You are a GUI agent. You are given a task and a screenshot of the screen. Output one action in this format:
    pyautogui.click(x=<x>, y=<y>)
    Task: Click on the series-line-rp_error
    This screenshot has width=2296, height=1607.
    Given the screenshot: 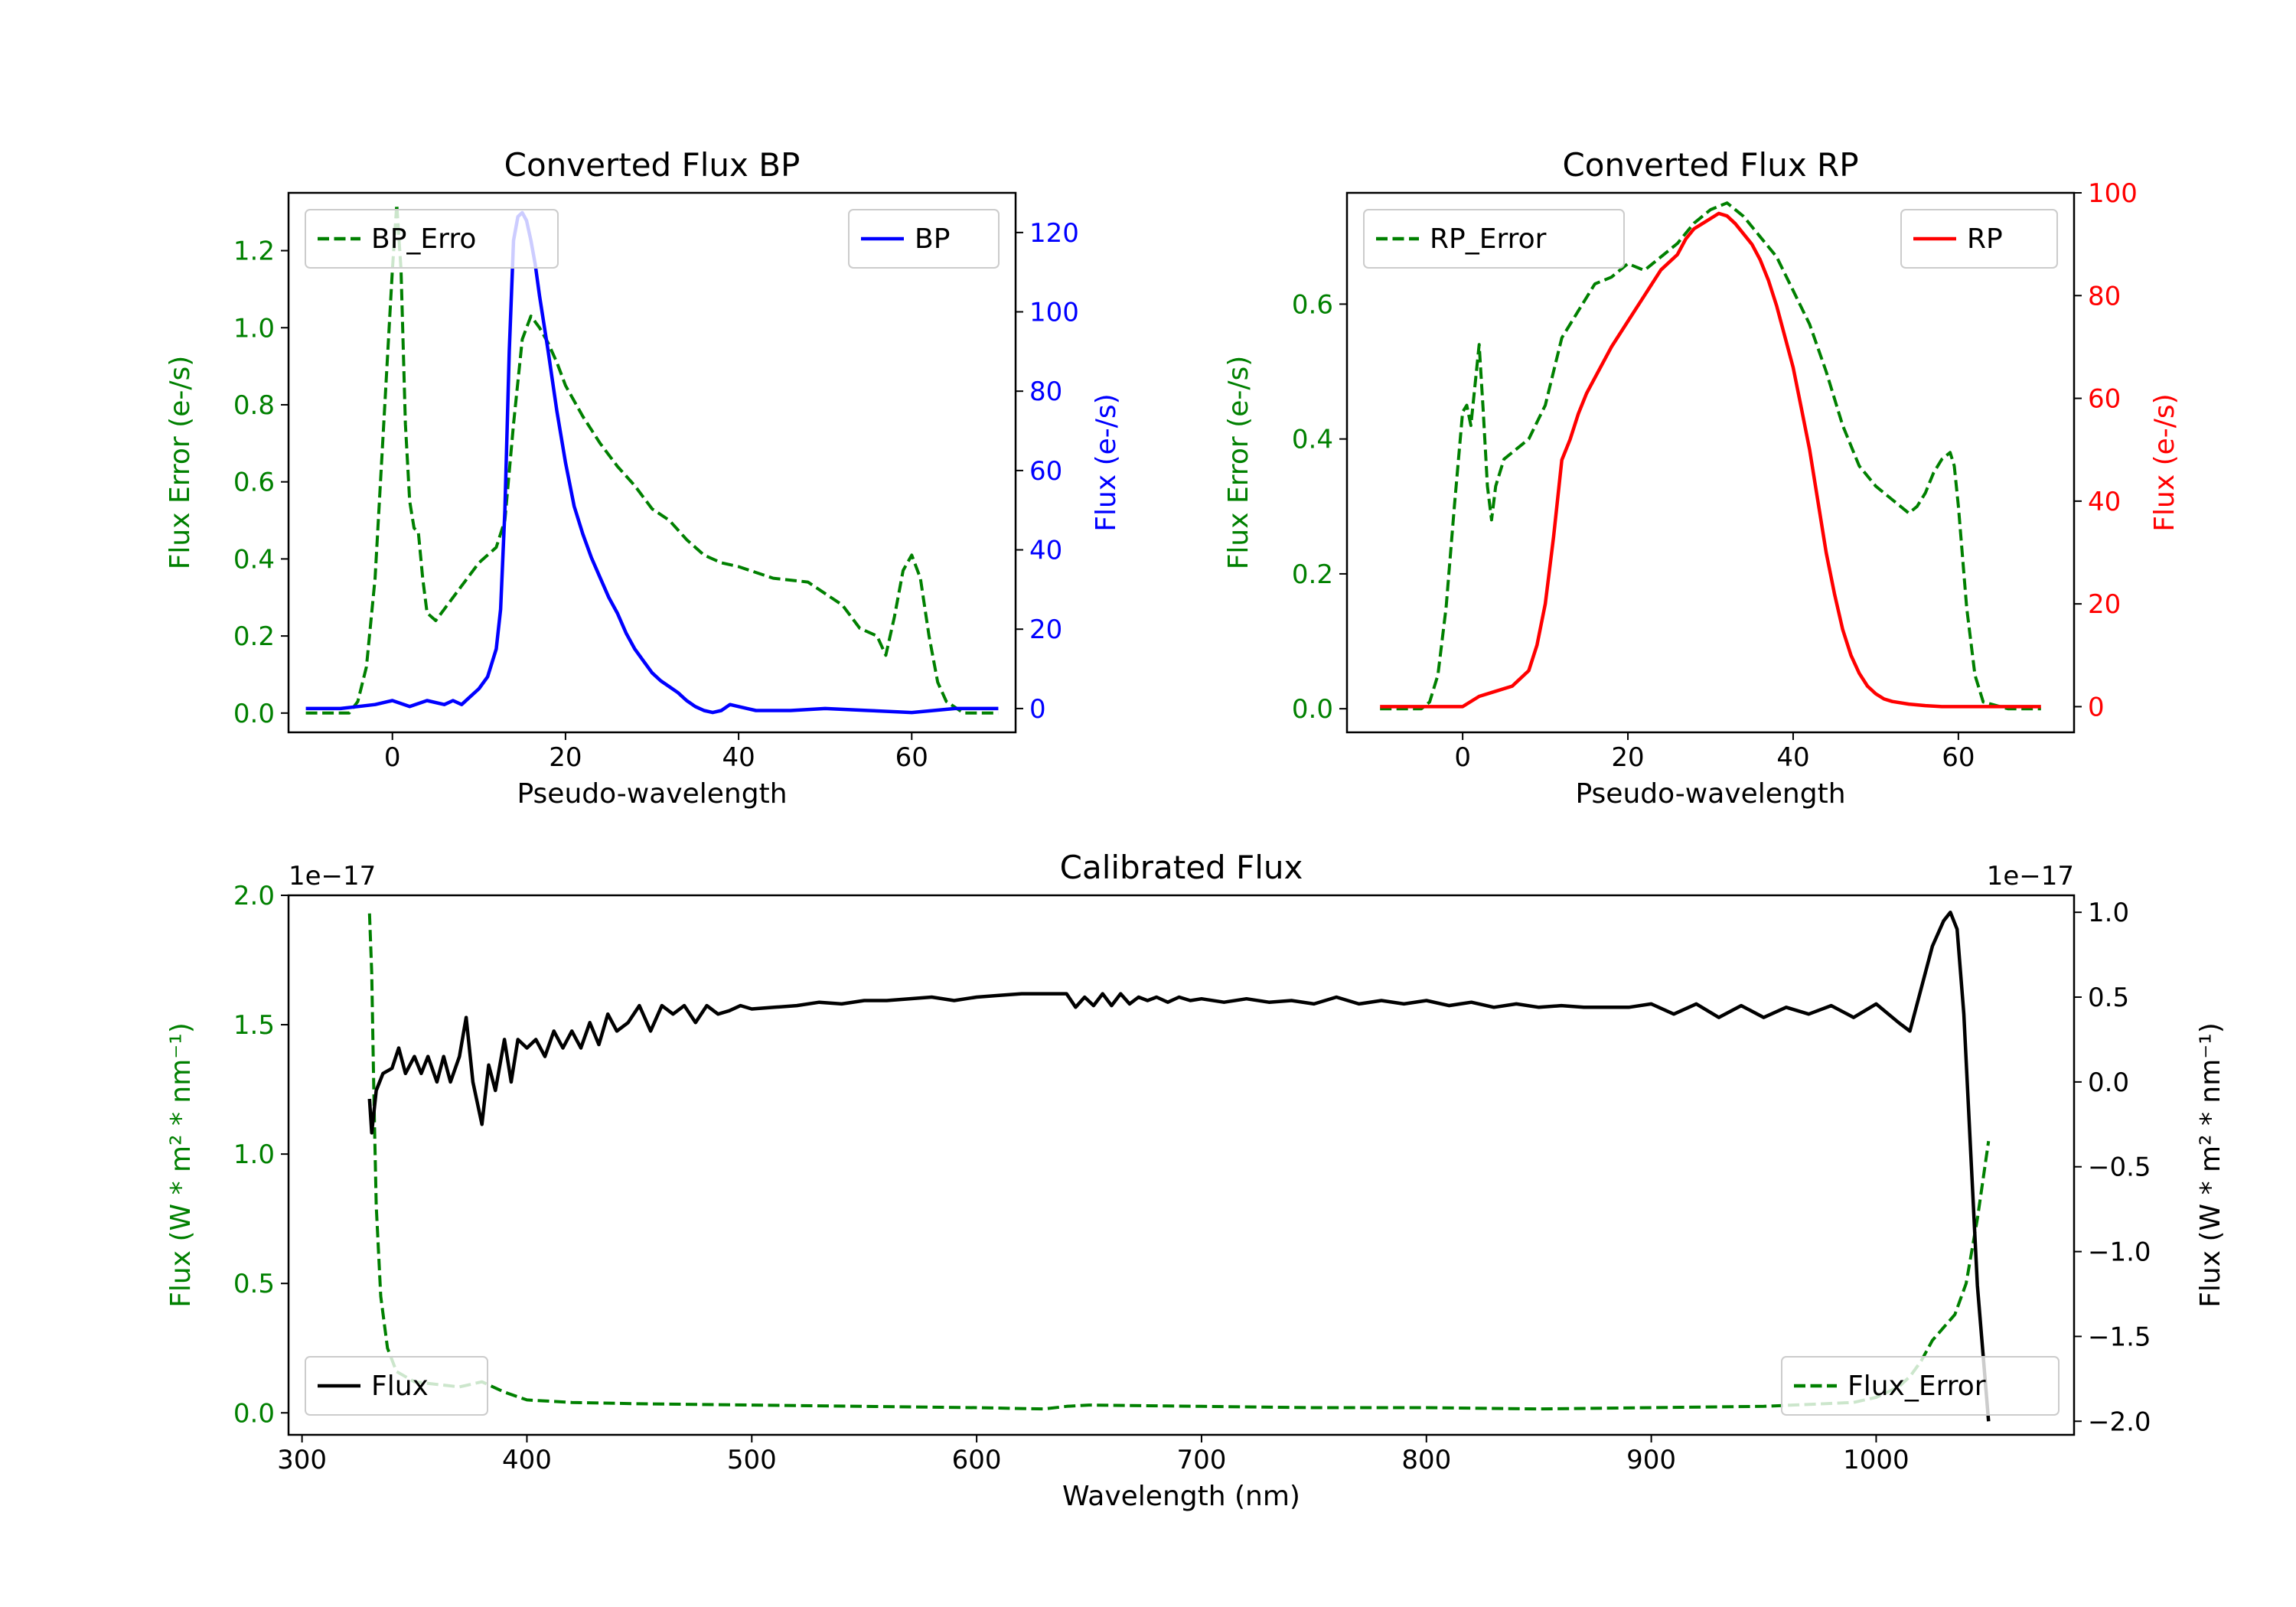 What is the action you would take?
    pyautogui.click(x=1710, y=456)
    